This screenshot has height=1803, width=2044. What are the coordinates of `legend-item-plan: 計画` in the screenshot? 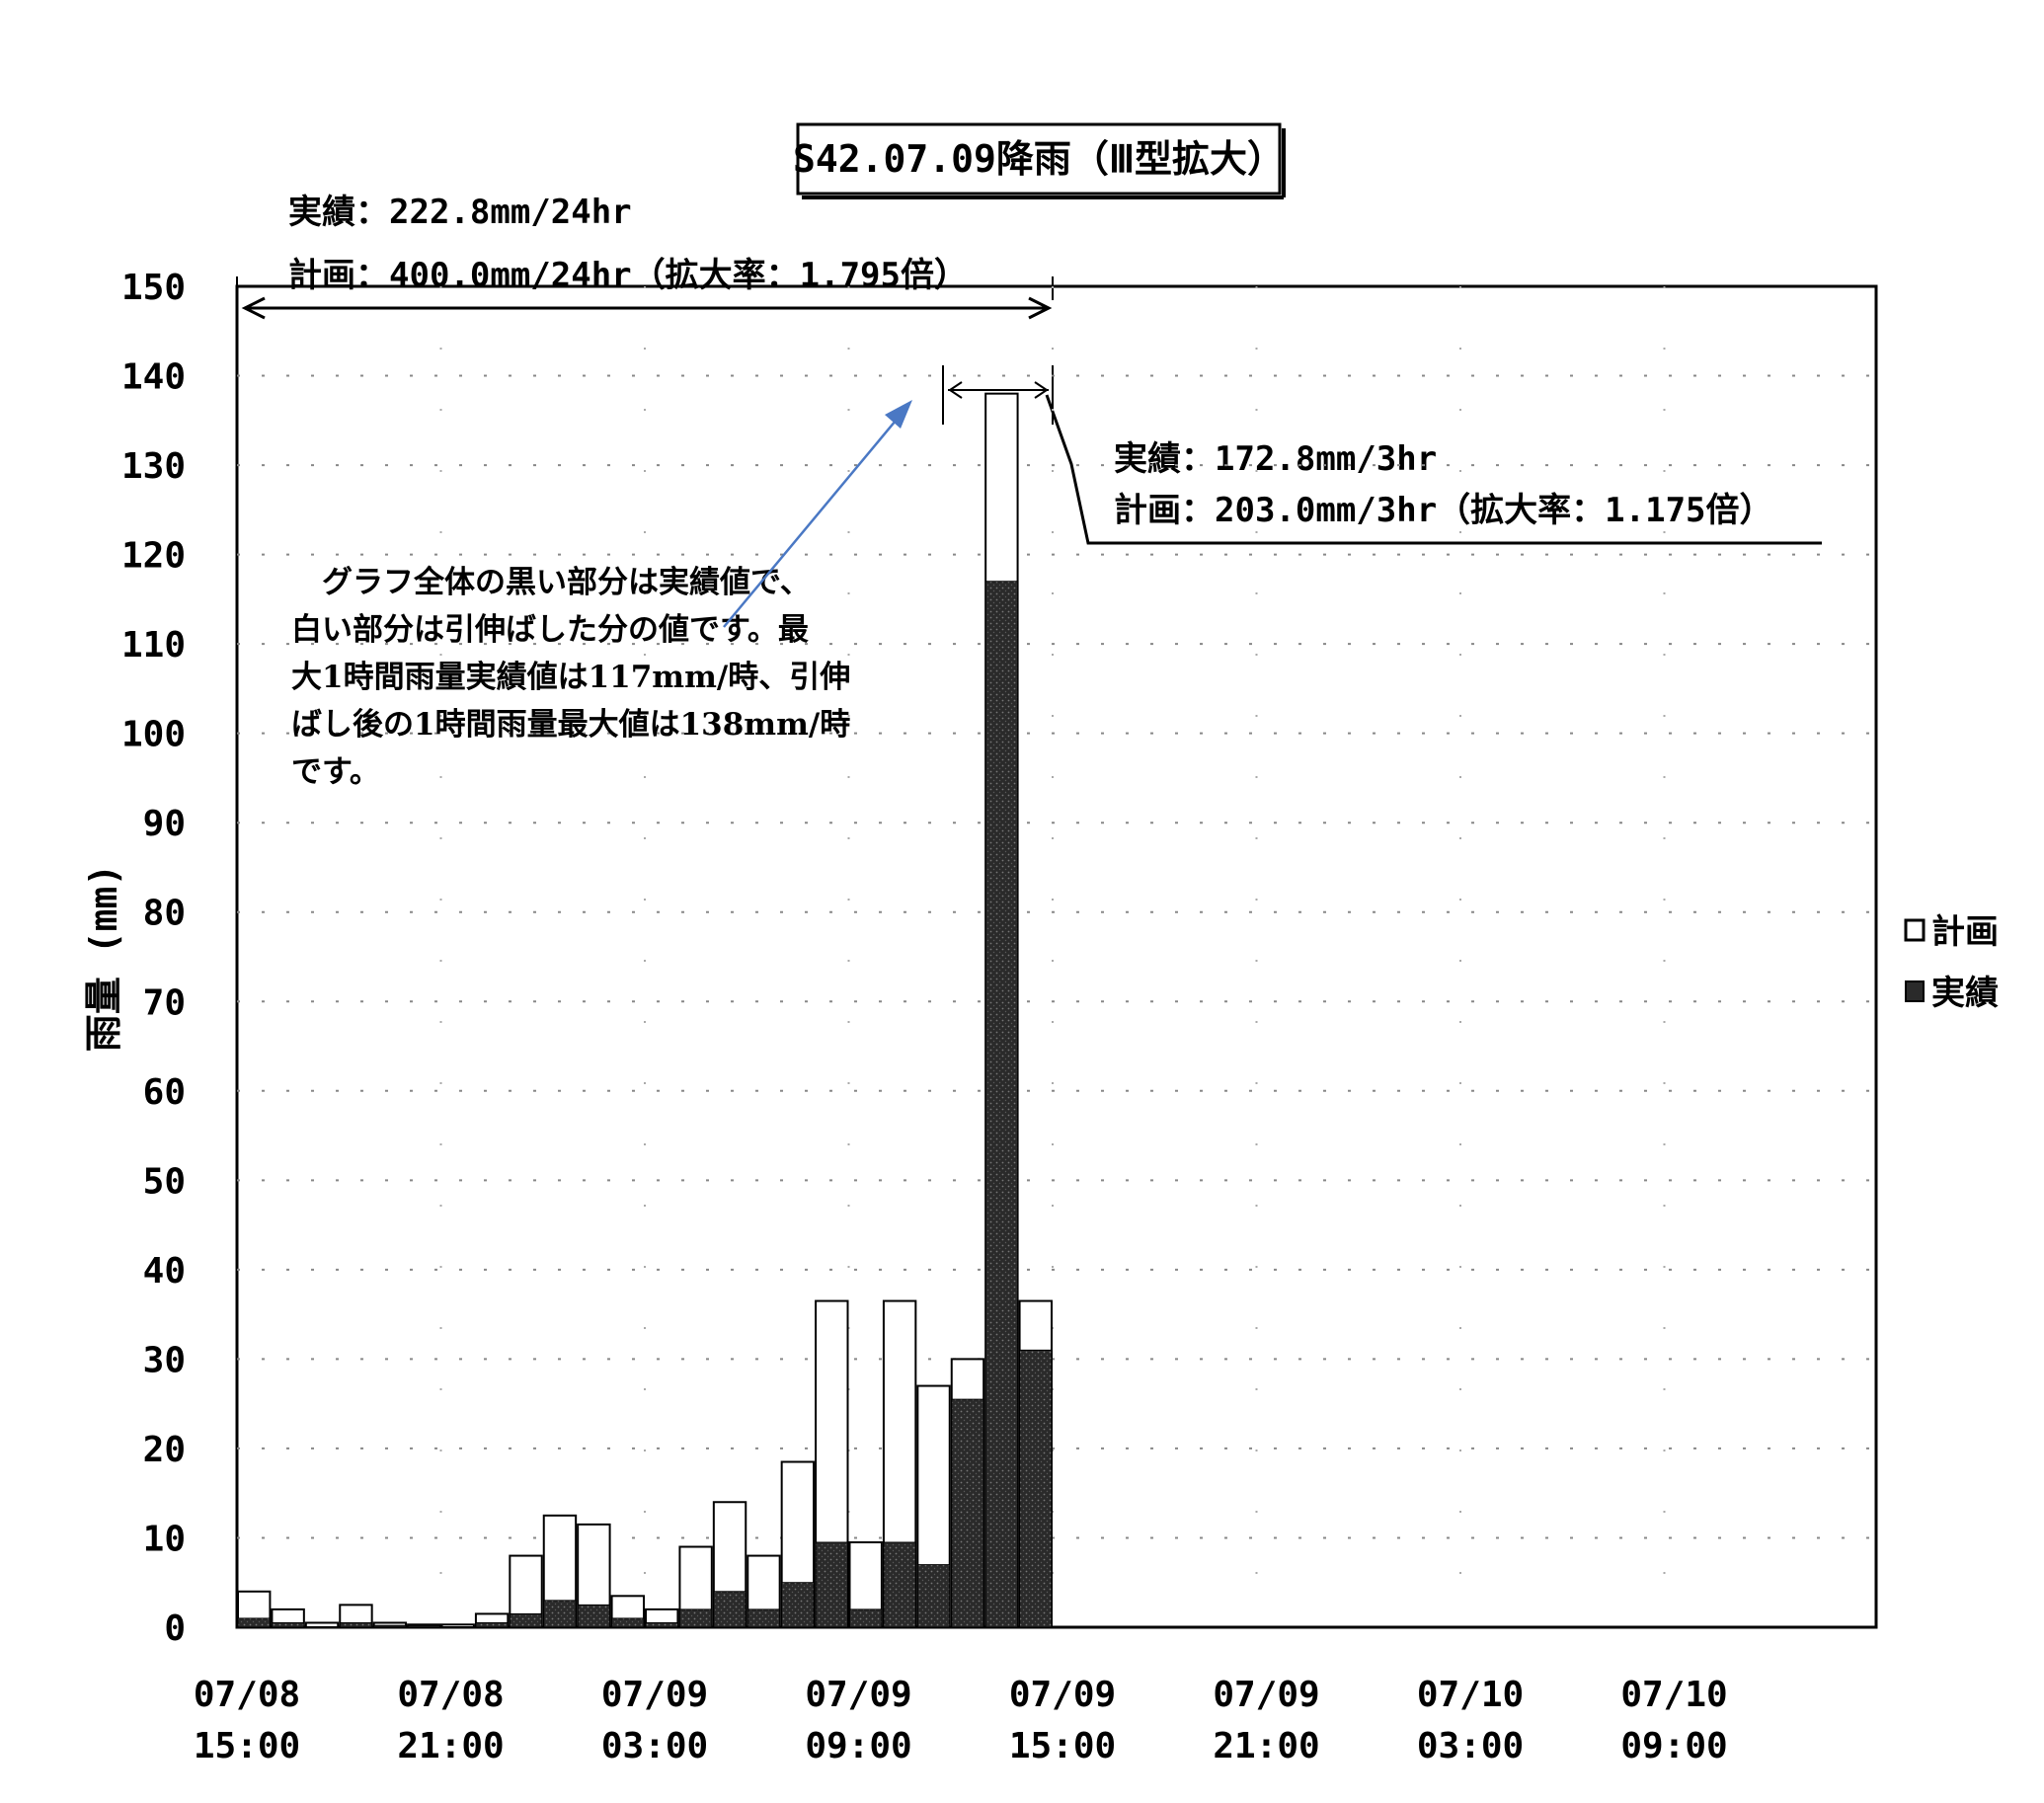 It's located at (1951, 932).